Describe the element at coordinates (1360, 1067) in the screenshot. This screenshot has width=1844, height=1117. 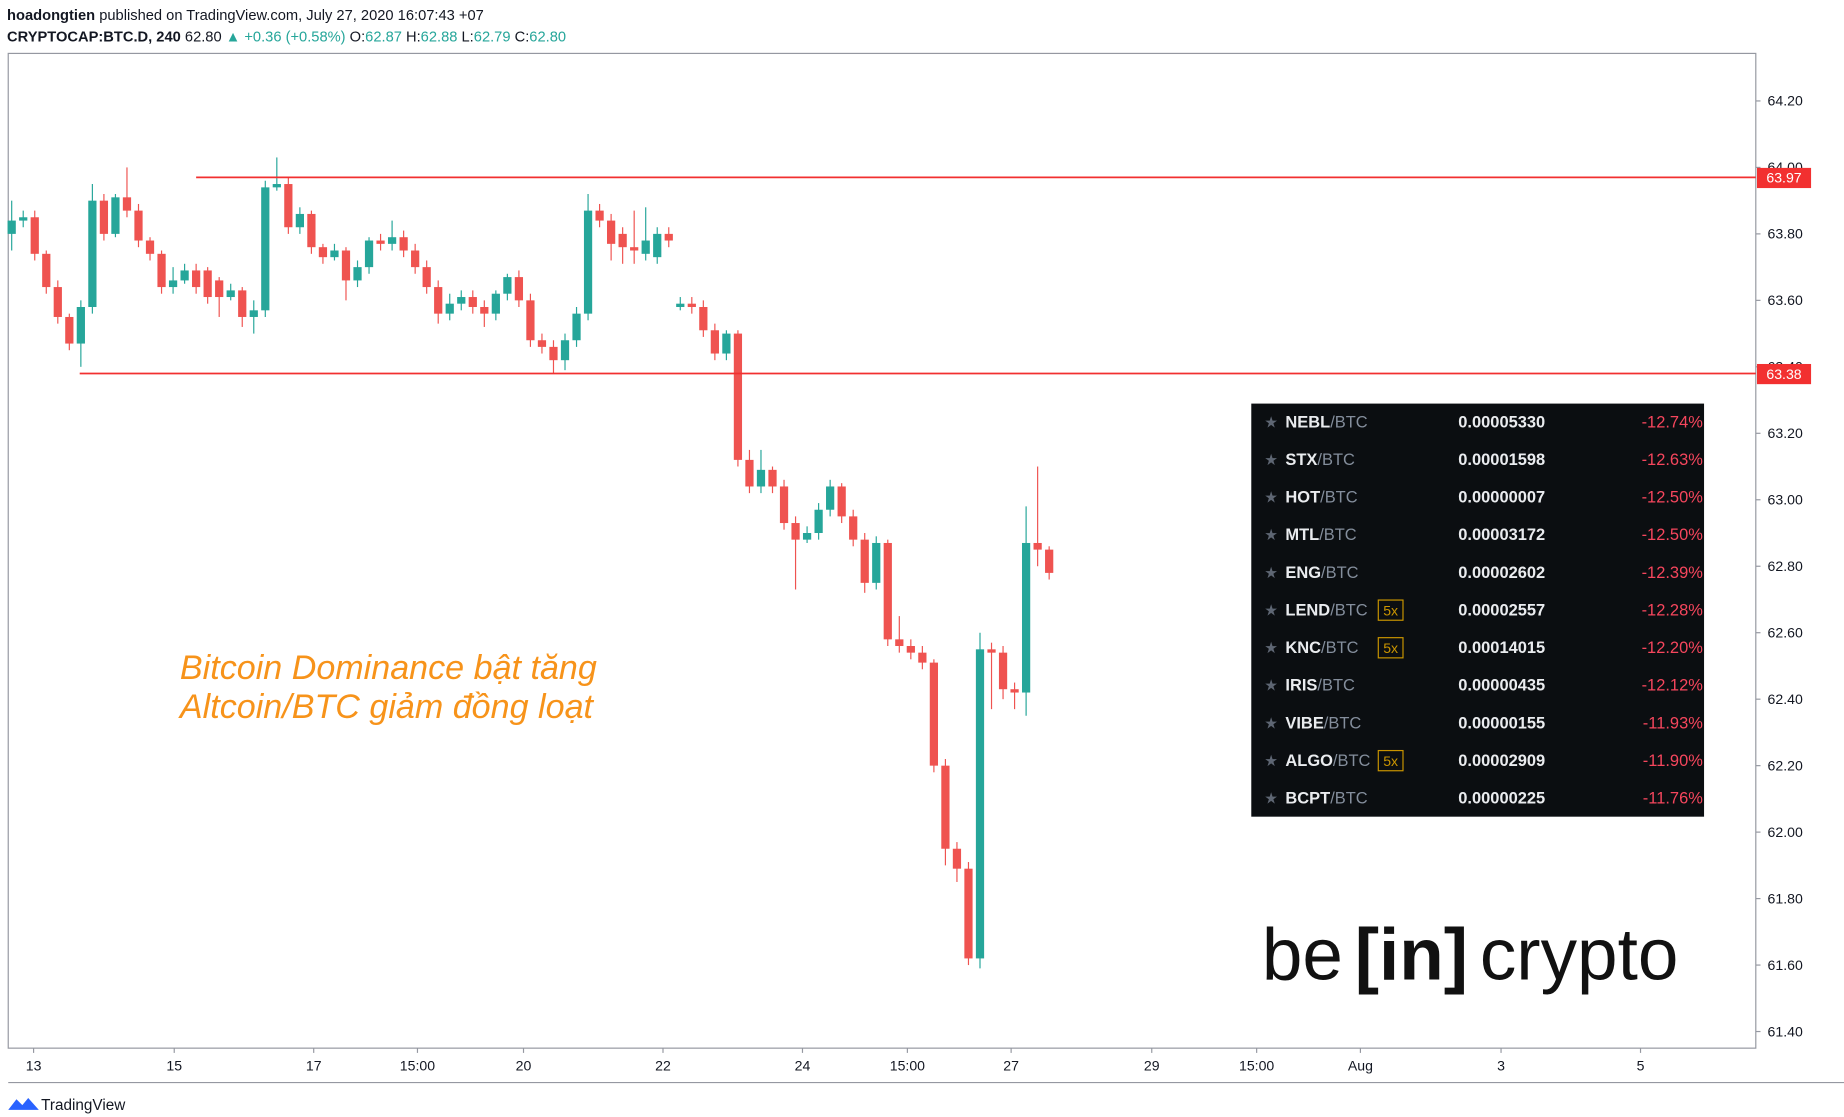
I see `x-tick-label: Aug` at that location.